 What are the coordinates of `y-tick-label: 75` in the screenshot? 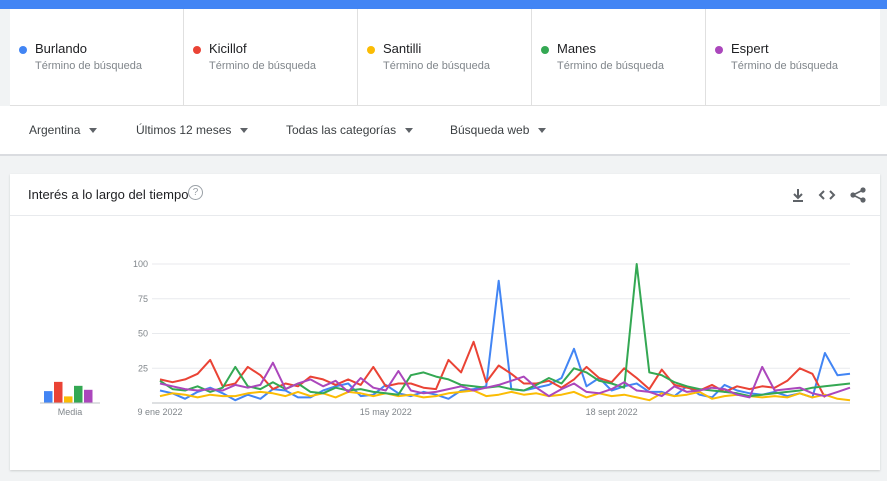 It's located at (143, 299).